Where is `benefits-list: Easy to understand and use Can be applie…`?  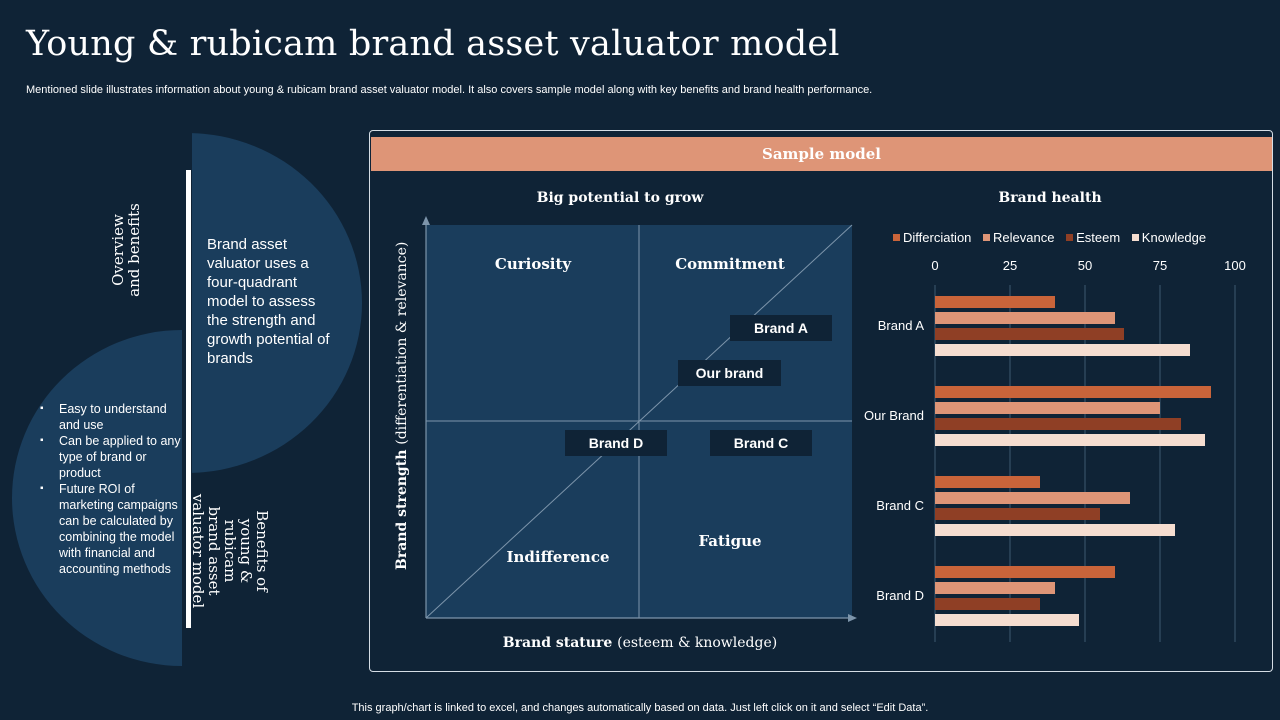
benefits-list: Easy to understand and use Can be applie… is located at coordinates (111, 489).